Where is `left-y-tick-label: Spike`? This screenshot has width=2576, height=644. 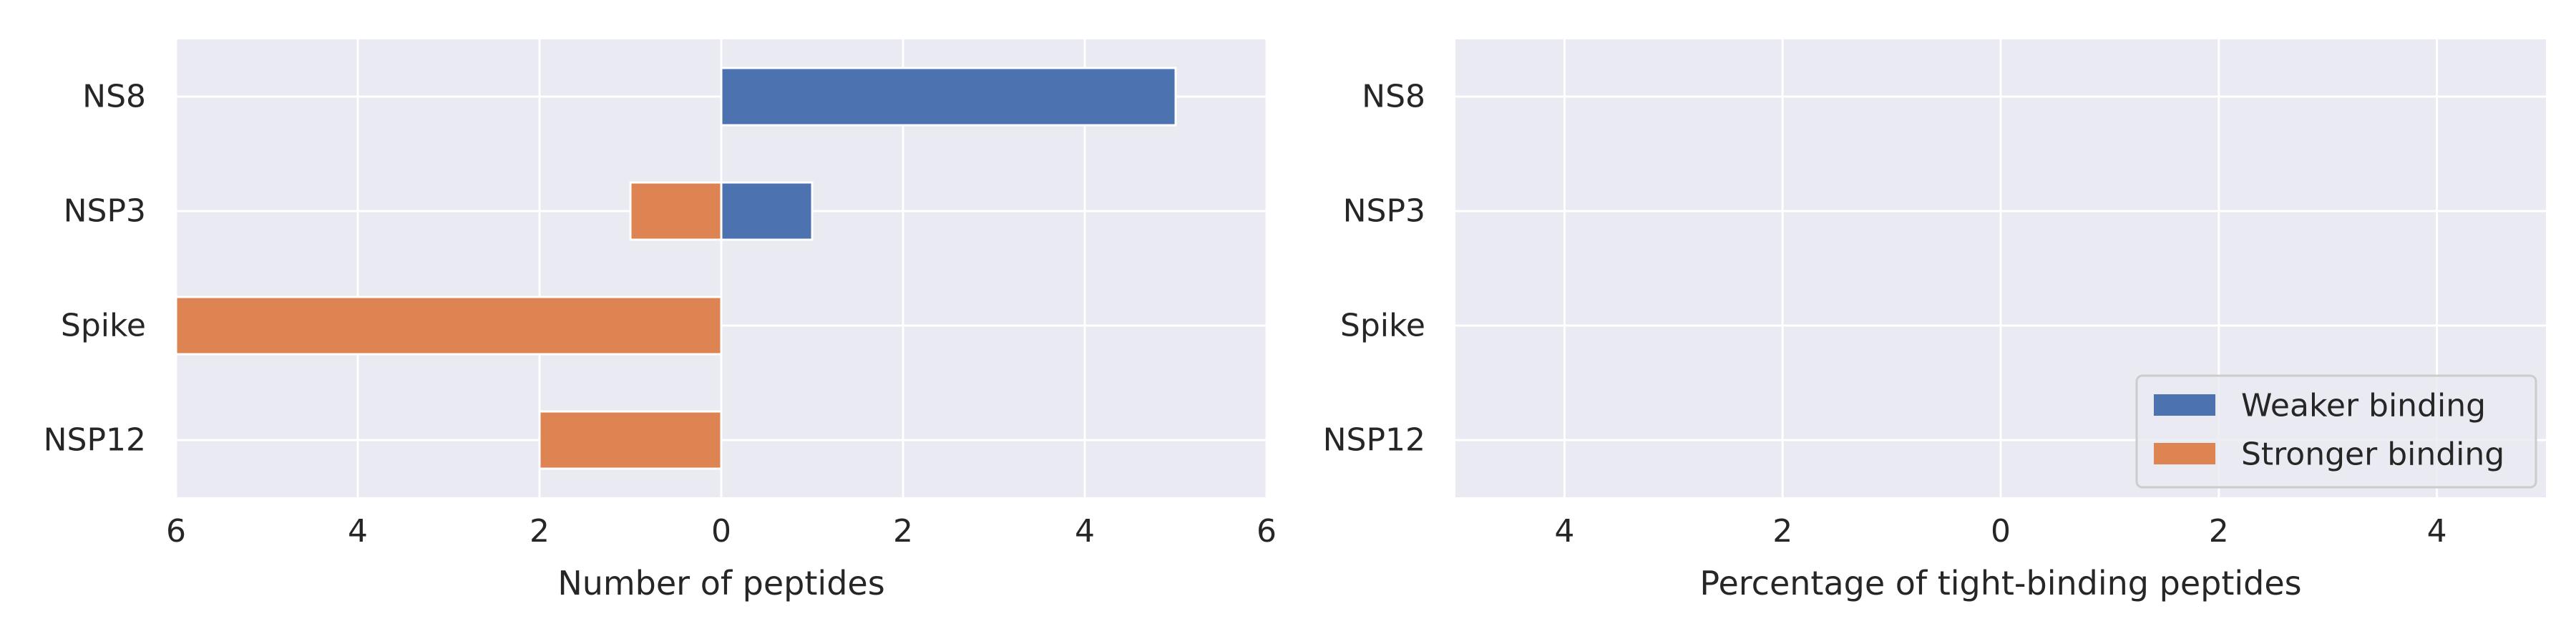
left-y-tick-label: Spike is located at coordinates (103, 326).